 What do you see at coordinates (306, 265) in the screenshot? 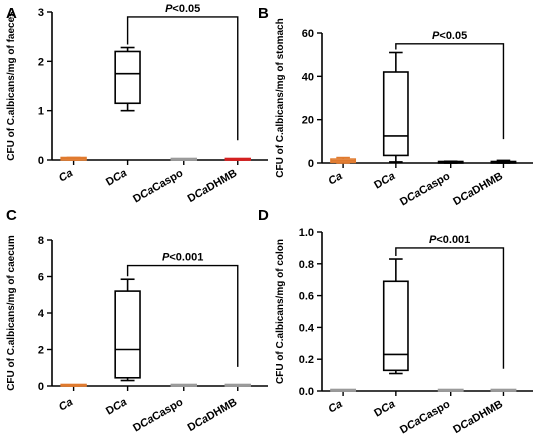
I see `y-tick-label: 0.8` at bounding box center [306, 265].